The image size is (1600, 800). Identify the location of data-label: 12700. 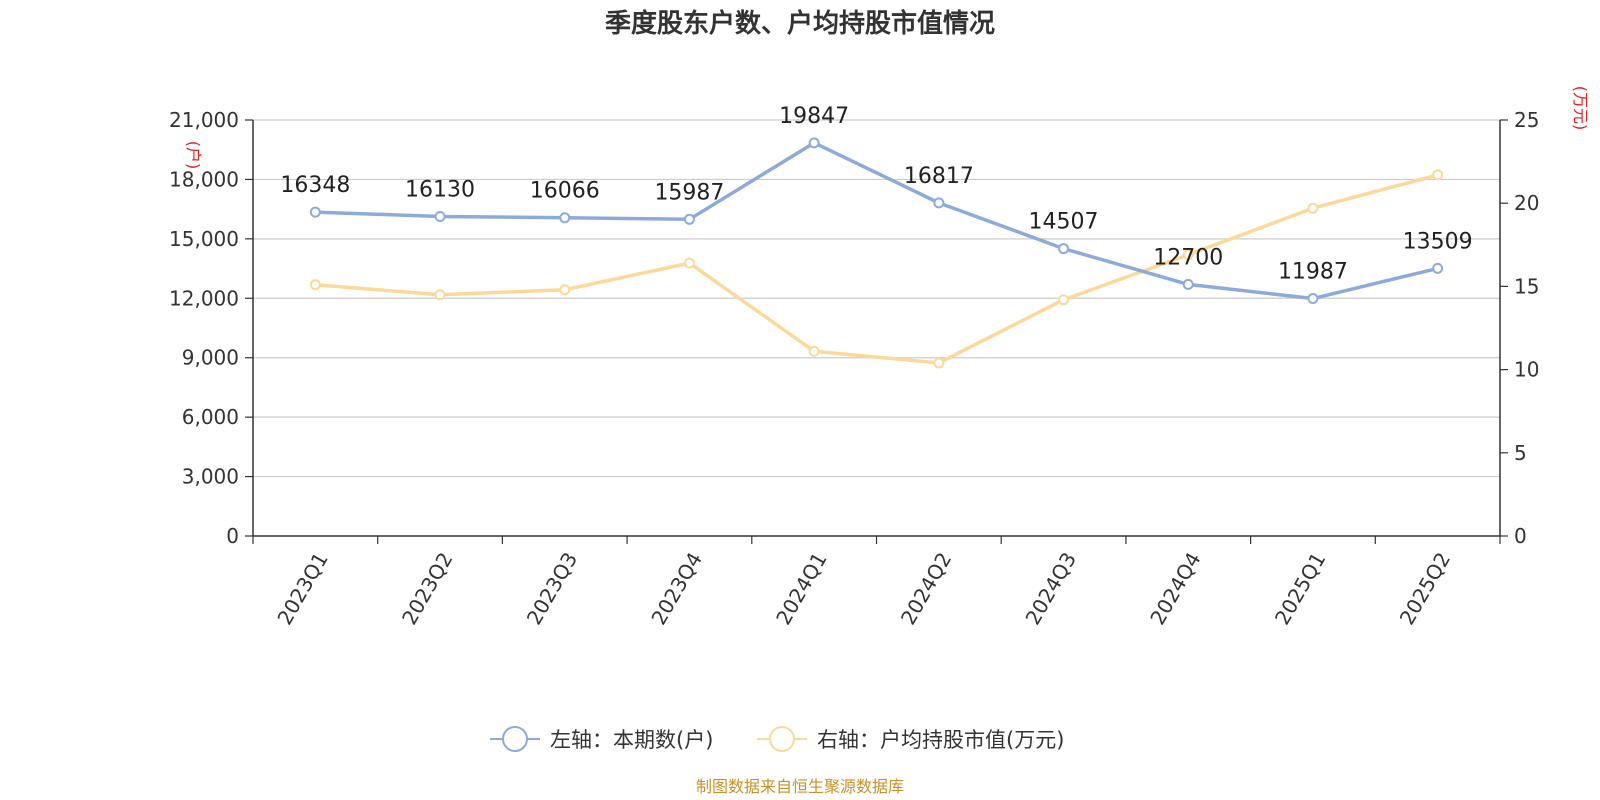
(1188, 257).